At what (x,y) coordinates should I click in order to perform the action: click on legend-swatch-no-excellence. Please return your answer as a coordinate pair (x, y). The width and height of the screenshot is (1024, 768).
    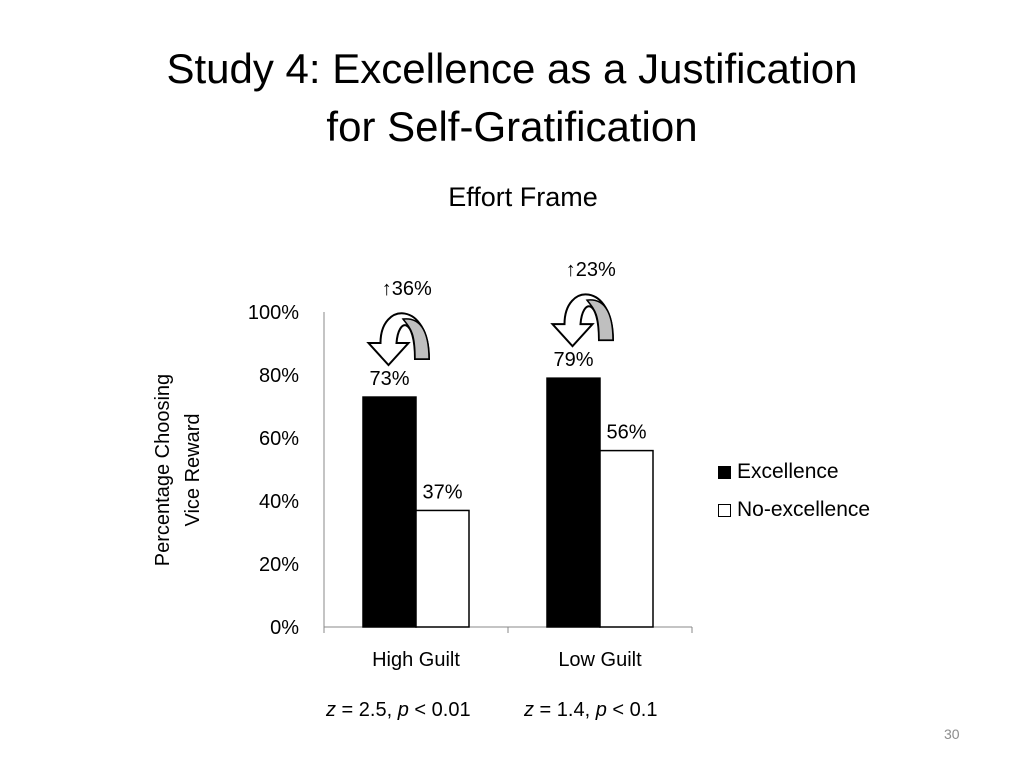
    Looking at the image, I should click on (724, 510).